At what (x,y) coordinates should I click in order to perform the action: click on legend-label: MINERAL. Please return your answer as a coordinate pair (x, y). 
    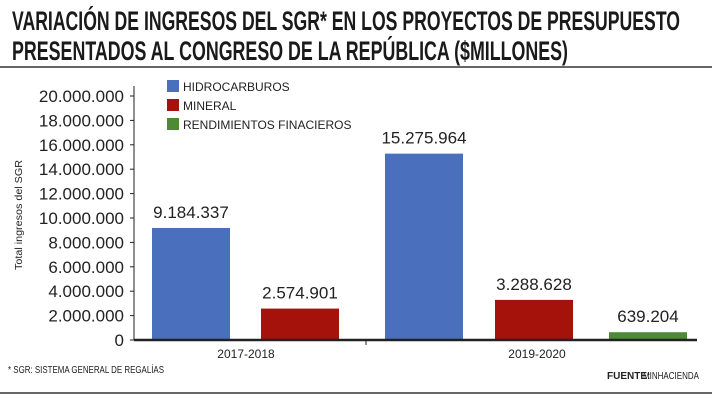
    Looking at the image, I should click on (210, 106).